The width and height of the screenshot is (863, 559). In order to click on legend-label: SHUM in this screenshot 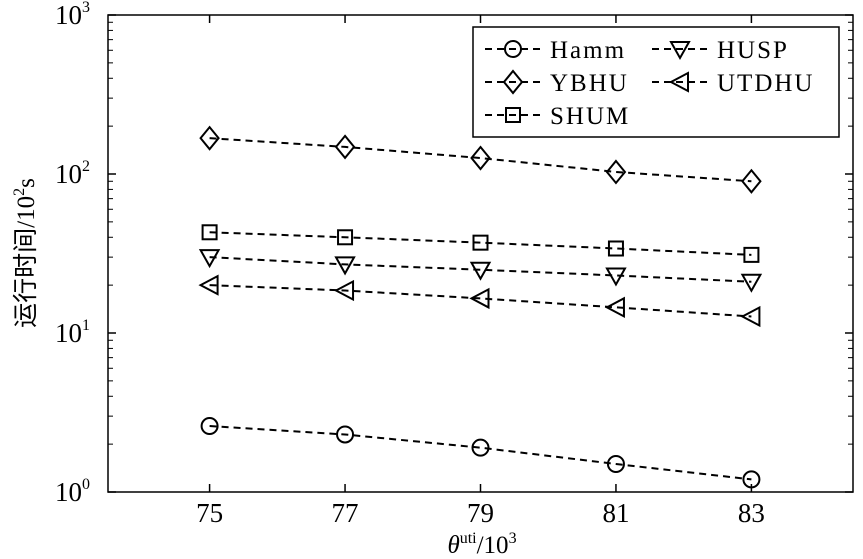, I will do `click(590, 116)`.